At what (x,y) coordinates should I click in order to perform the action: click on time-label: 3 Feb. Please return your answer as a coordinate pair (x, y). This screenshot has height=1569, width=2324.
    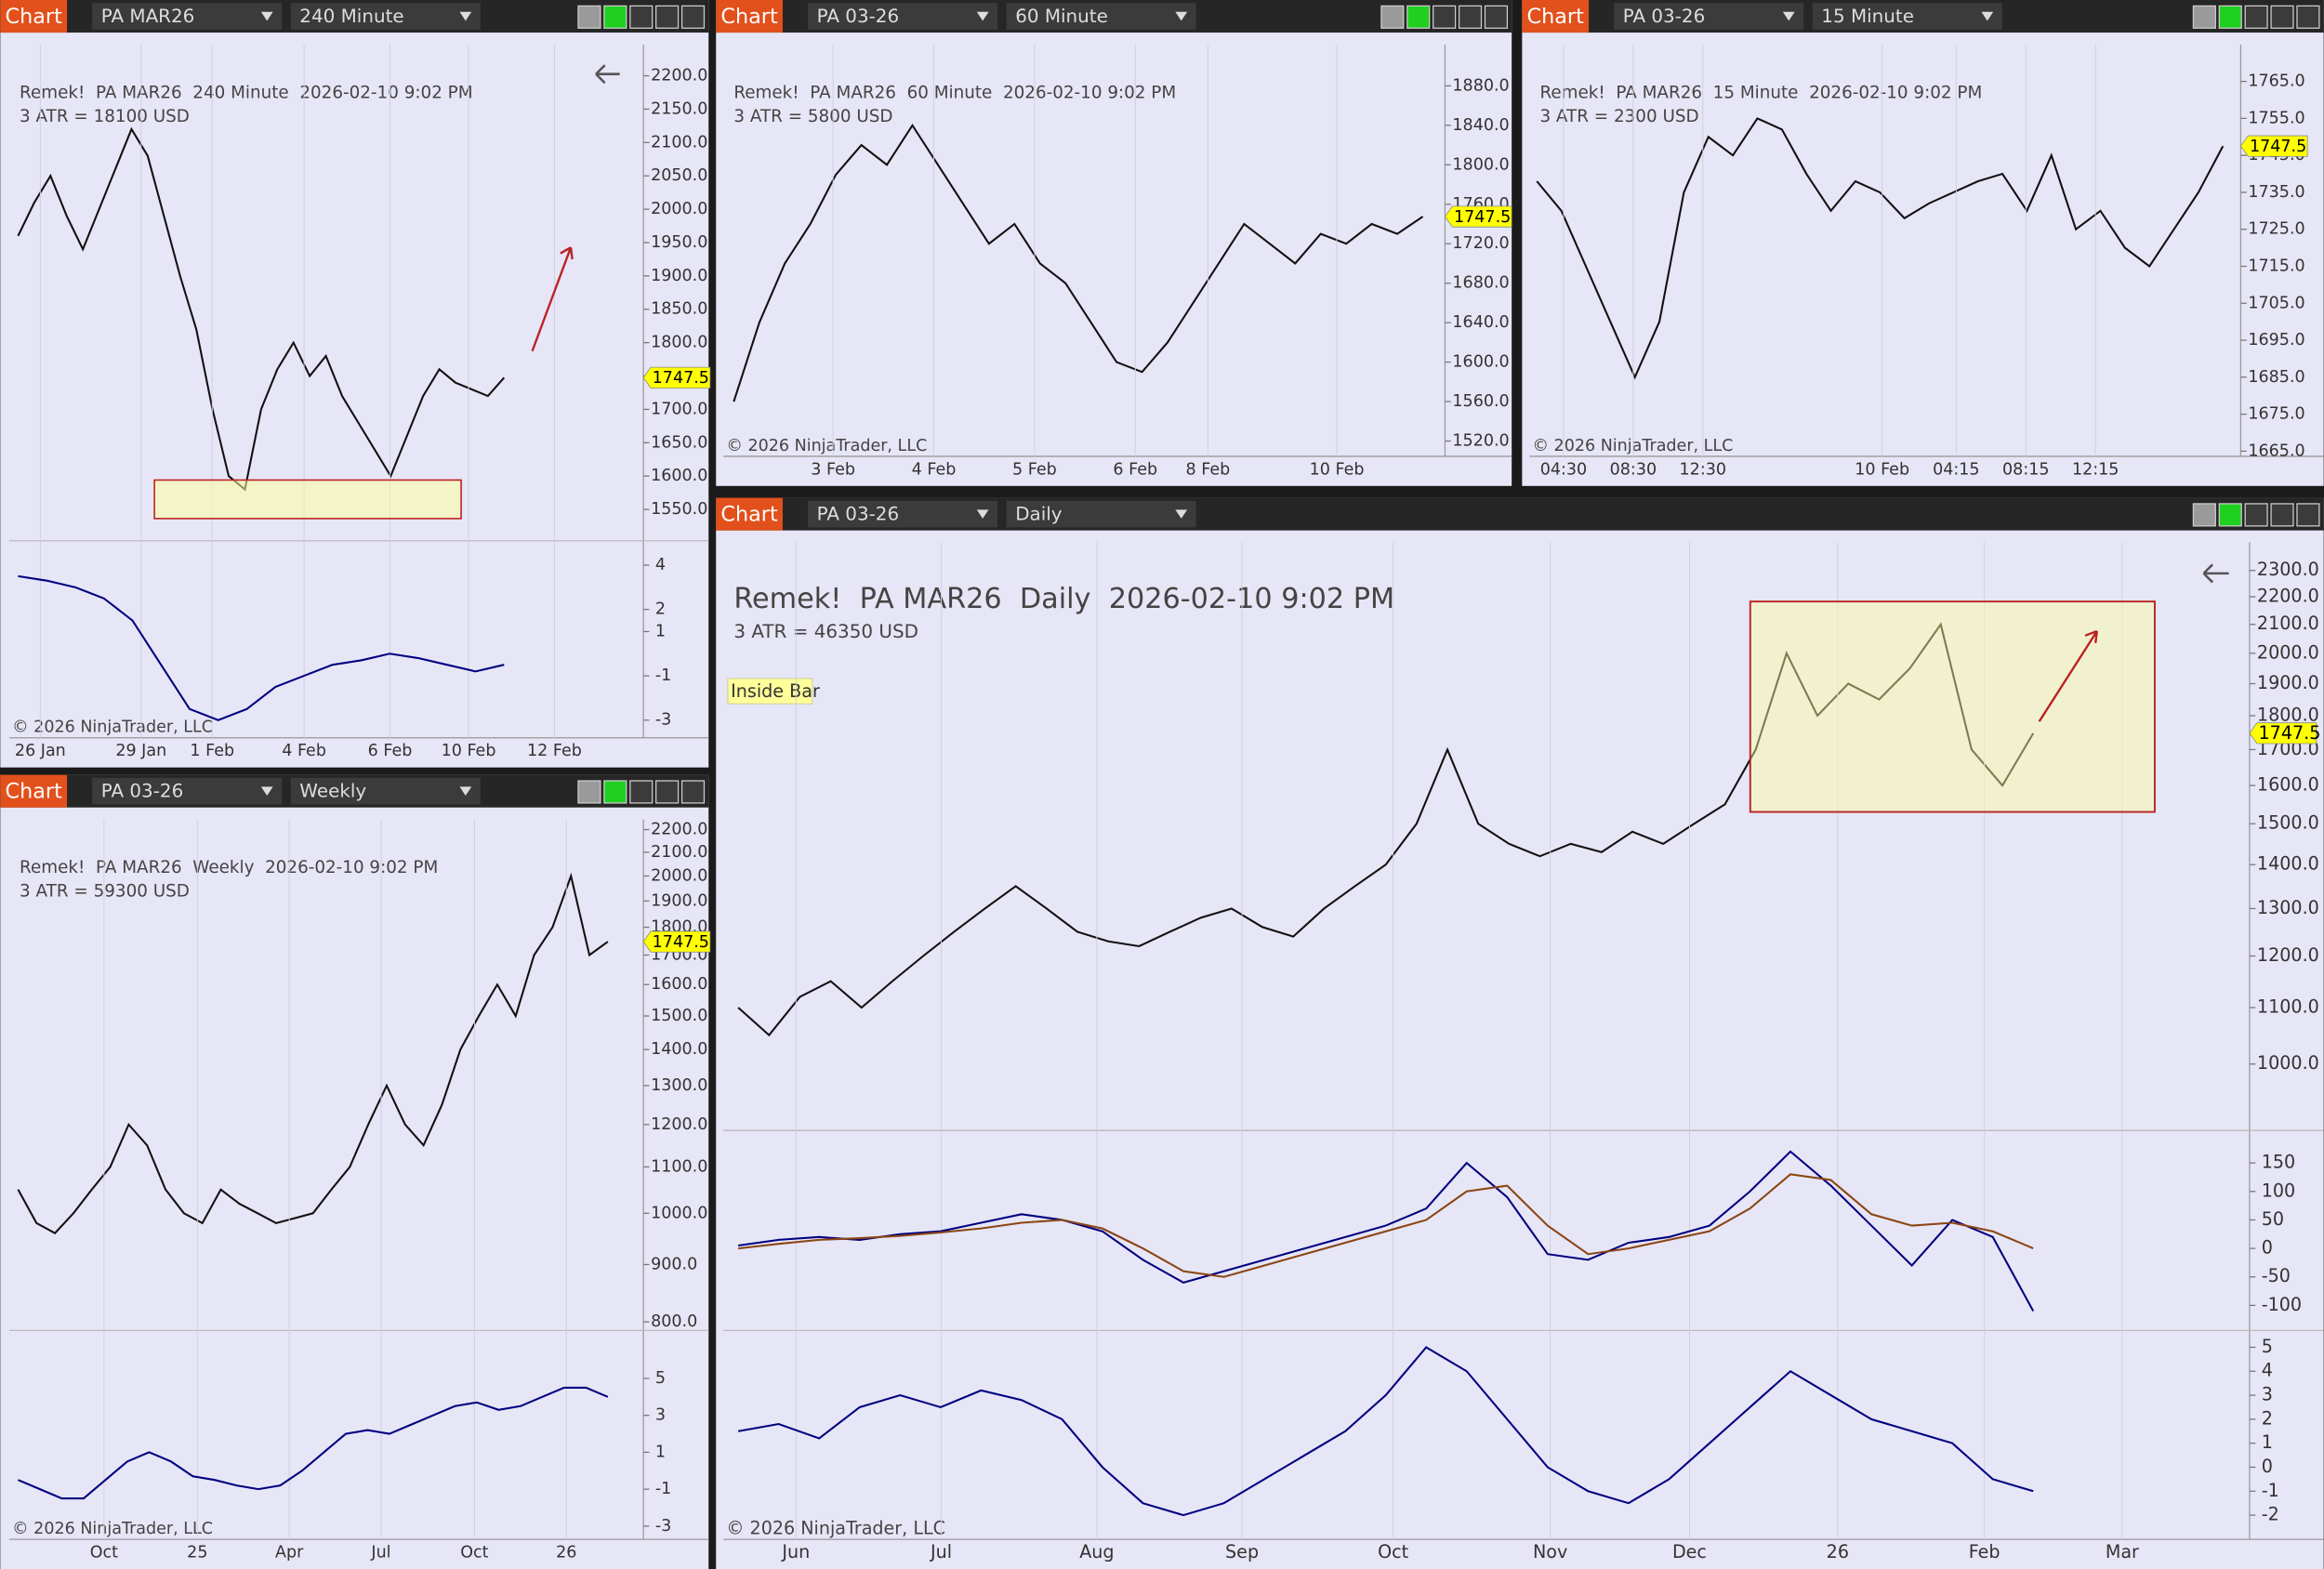
    Looking at the image, I should click on (833, 469).